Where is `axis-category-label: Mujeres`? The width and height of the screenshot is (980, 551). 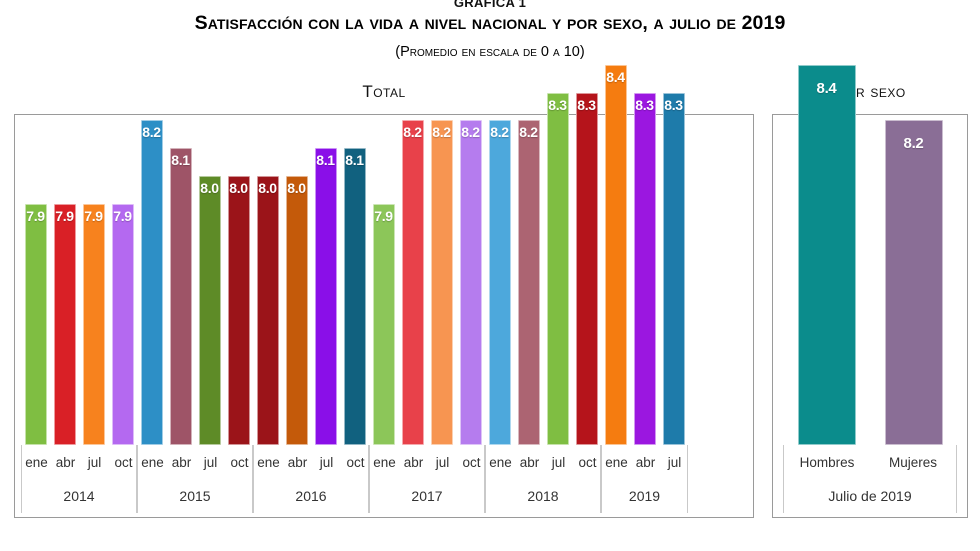
axis-category-label: Mujeres is located at coordinates (912, 462).